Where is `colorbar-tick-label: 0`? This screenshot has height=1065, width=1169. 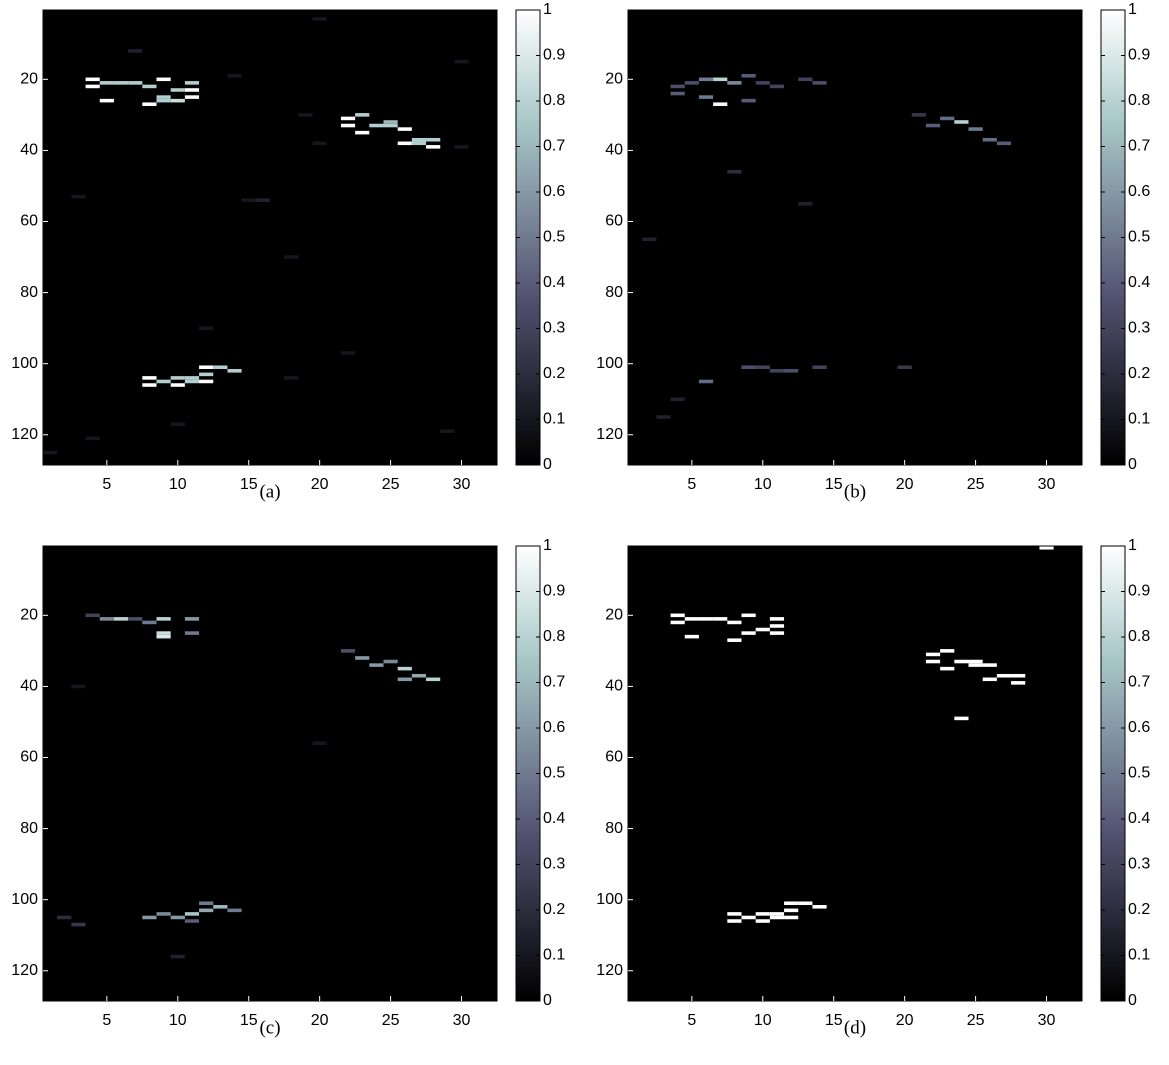
colorbar-tick-label: 0 is located at coordinates (547, 1000).